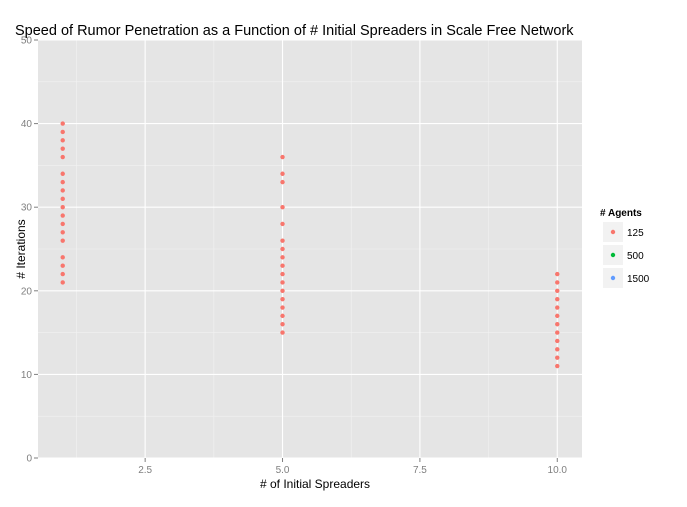 The image size is (687, 507). What do you see at coordinates (621, 213) in the screenshot?
I see `legend-title: # Agents` at bounding box center [621, 213].